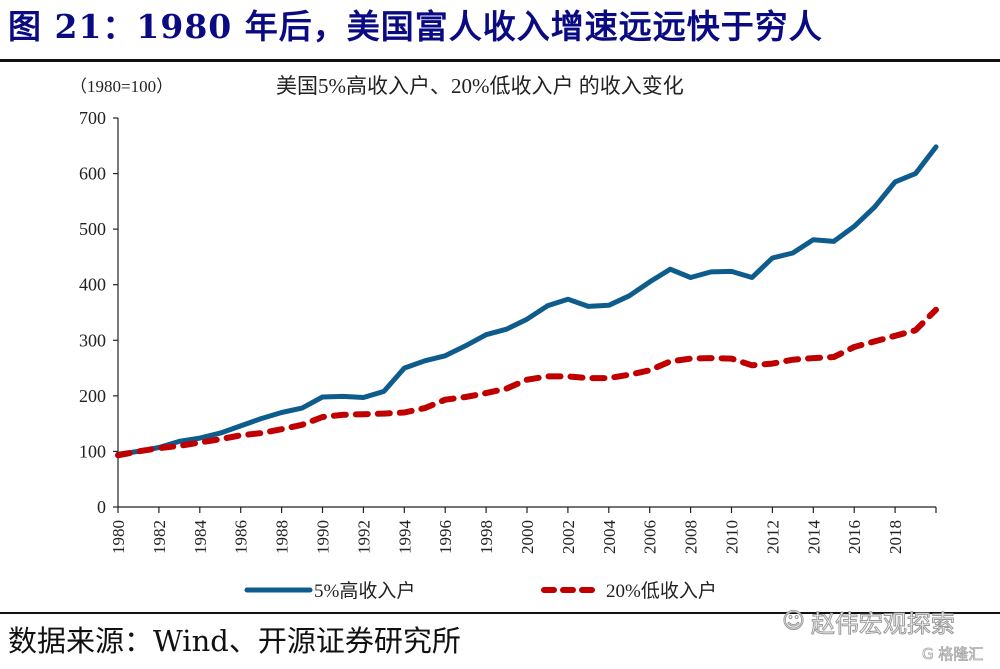 The image size is (1000, 669). What do you see at coordinates (415, 26) in the screenshot?
I see `figure-title: 图 21：1980 年后，美国富人收入增速远远快于穷人` at bounding box center [415, 26].